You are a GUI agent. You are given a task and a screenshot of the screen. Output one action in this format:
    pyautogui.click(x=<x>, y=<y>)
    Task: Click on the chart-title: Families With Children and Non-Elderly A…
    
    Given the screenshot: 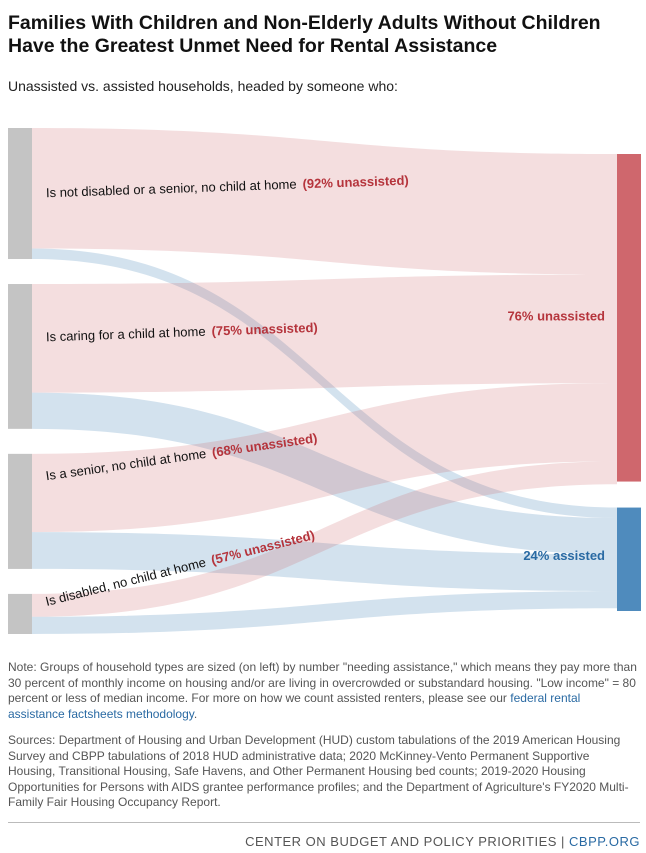 What is the action you would take?
    pyautogui.click(x=304, y=34)
    